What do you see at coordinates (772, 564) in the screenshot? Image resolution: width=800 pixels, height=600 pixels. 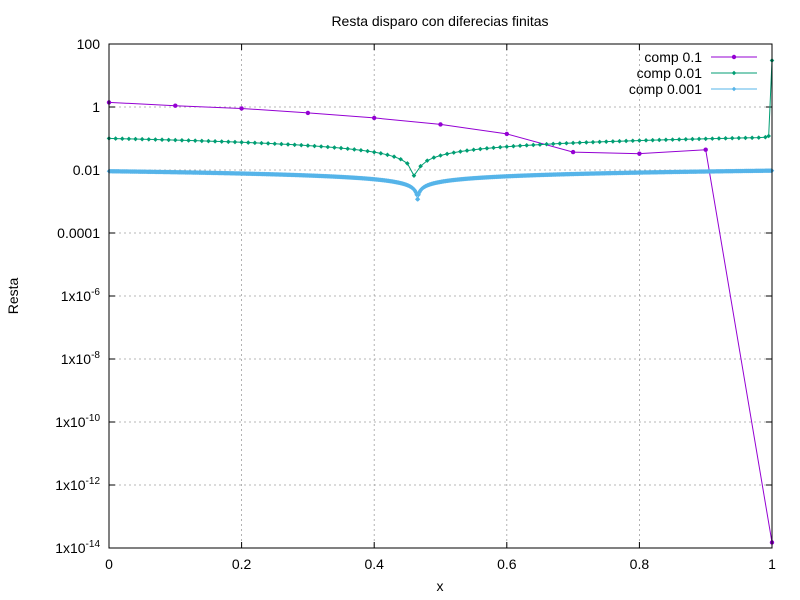 I see `x-tick-label: 1` at bounding box center [772, 564].